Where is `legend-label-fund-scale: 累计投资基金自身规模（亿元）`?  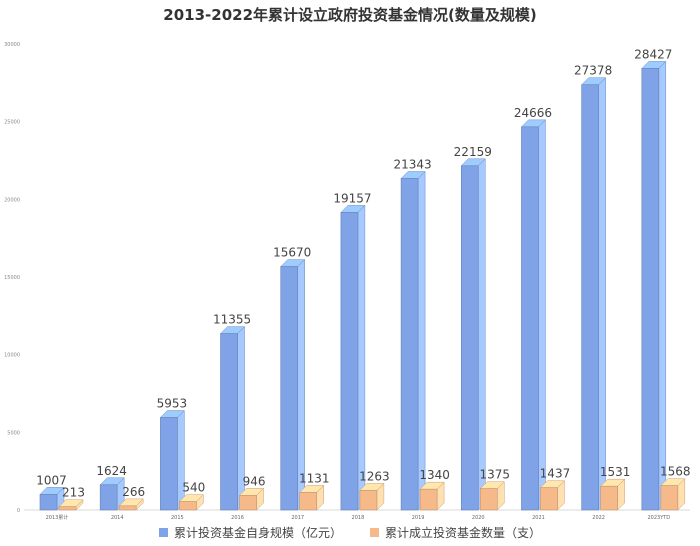 legend-label-fund-scale: 累计投资基金自身规模（亿元） is located at coordinates (257, 533).